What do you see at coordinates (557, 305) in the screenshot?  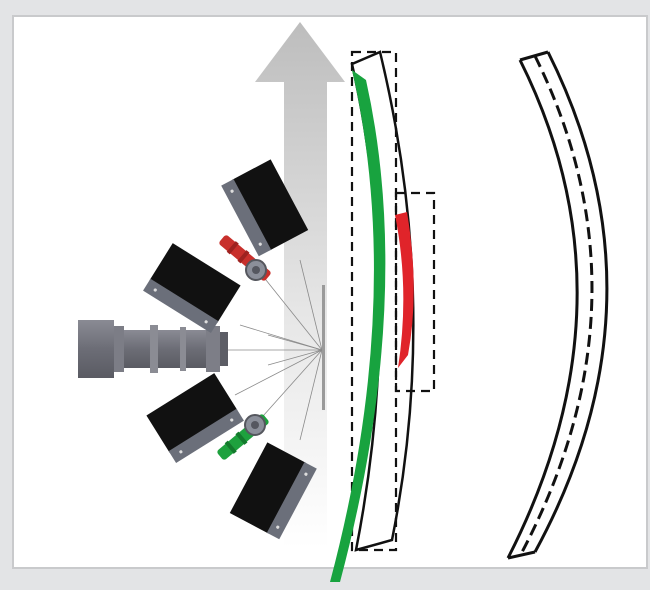 I see `dashed-profile` at bounding box center [557, 305].